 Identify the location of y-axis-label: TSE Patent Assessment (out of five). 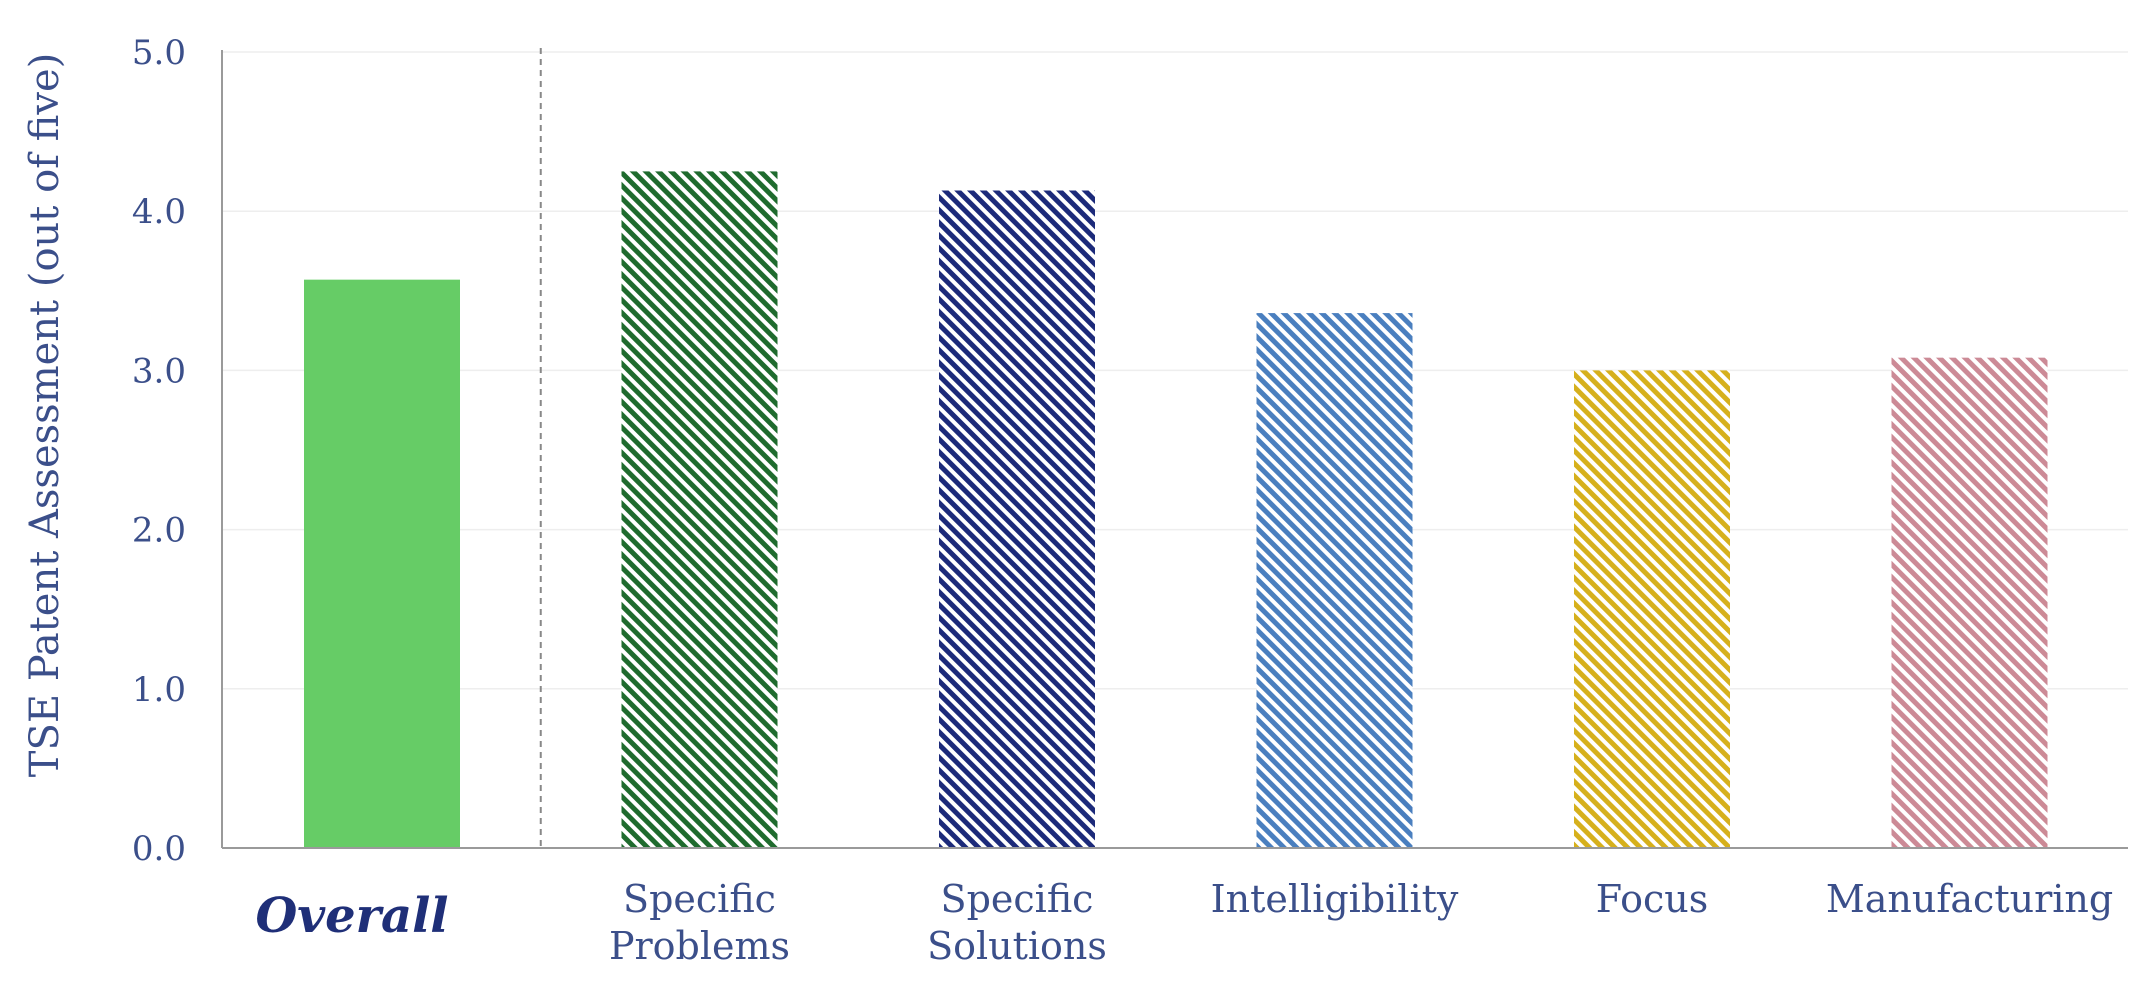
(45, 415).